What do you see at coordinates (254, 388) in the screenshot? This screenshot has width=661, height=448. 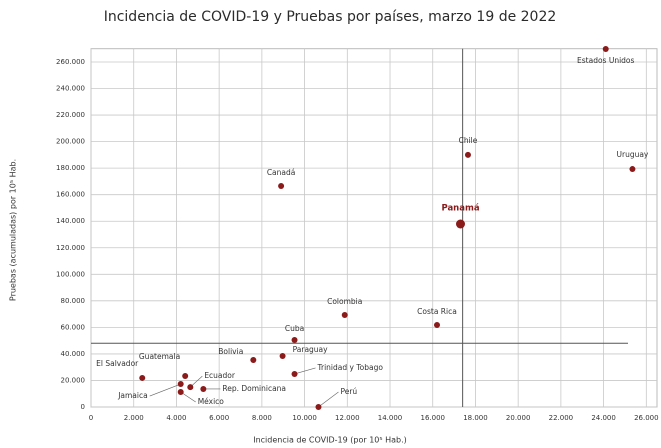 I see `point-label: Rep. Dominicana` at bounding box center [254, 388].